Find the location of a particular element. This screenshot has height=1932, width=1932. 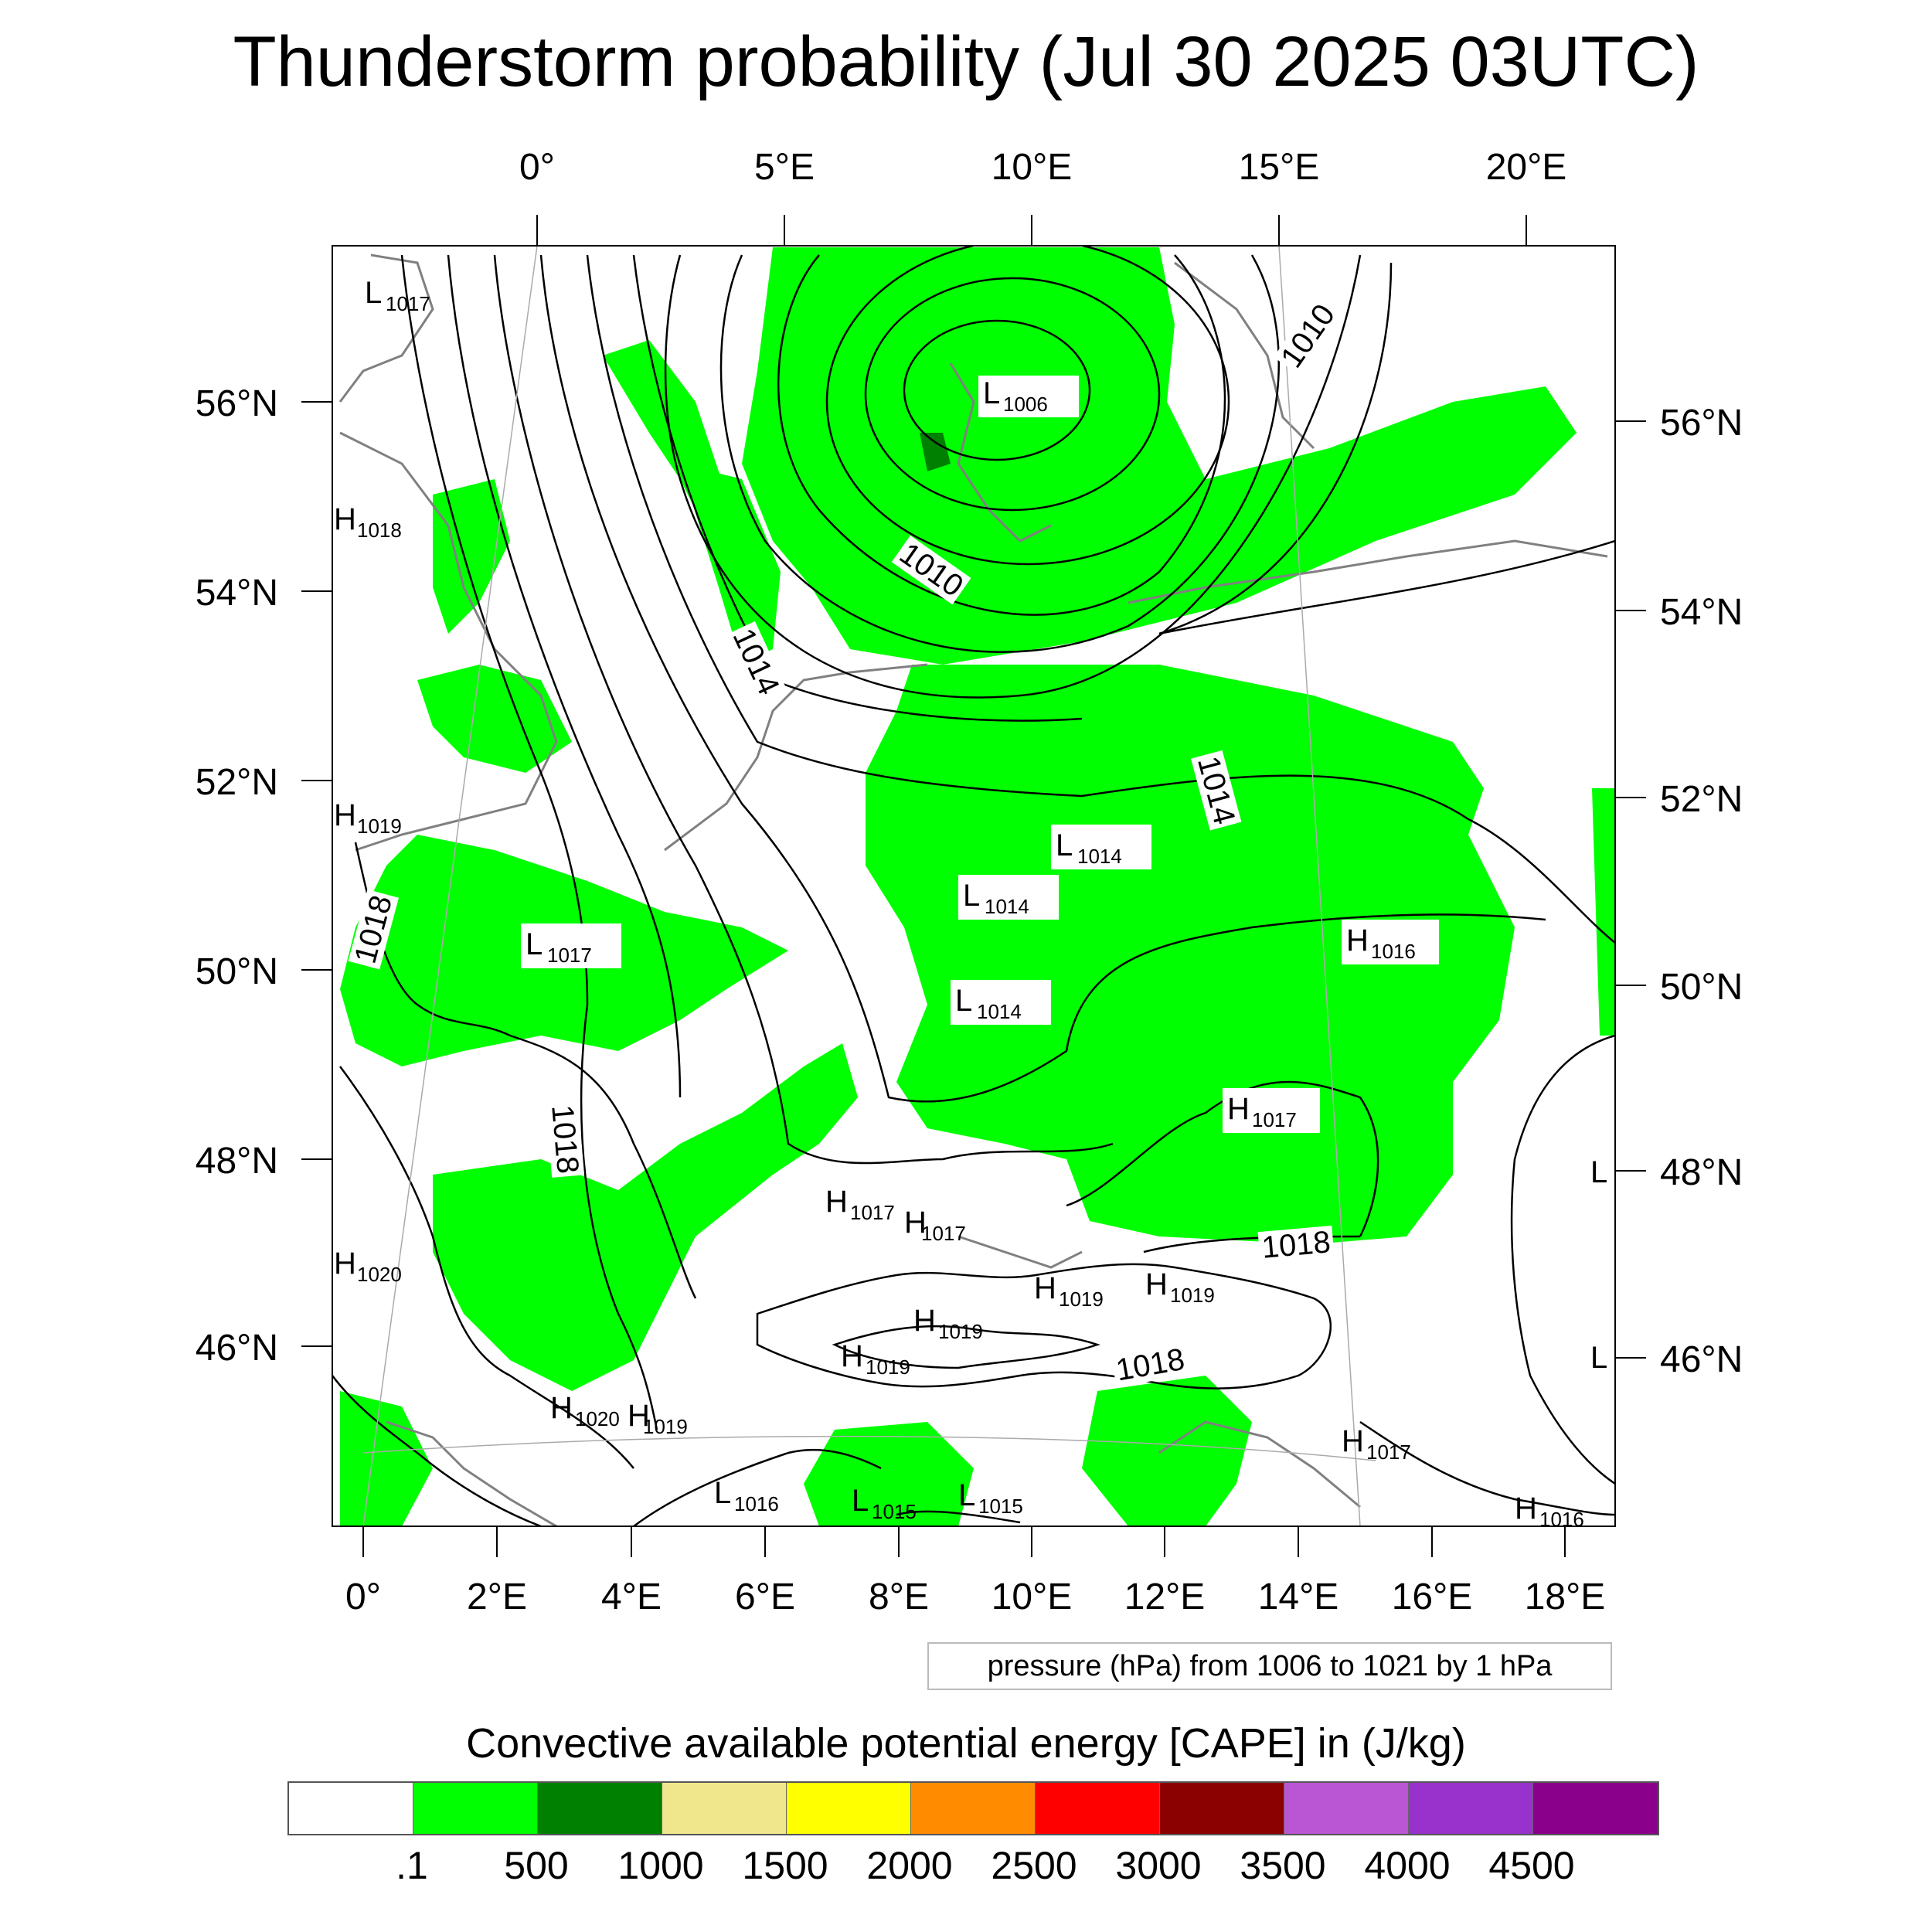

isobar-1020-alps is located at coordinates (966, 1347).